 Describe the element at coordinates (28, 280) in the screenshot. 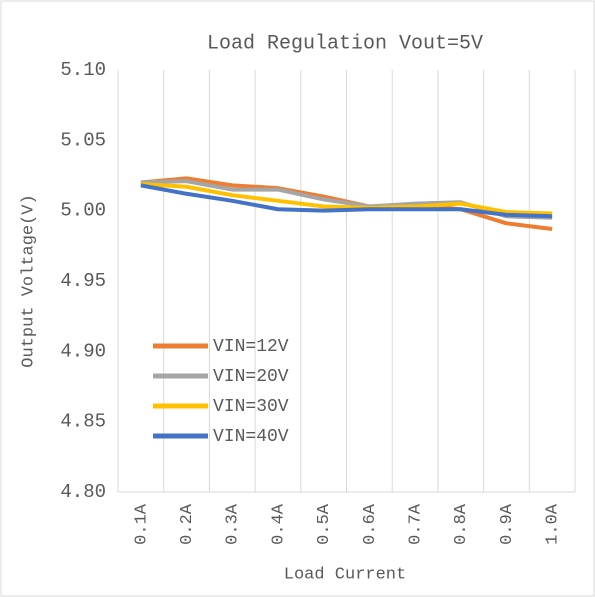

I see `y-axis-label: Output Voltage(V)` at that location.